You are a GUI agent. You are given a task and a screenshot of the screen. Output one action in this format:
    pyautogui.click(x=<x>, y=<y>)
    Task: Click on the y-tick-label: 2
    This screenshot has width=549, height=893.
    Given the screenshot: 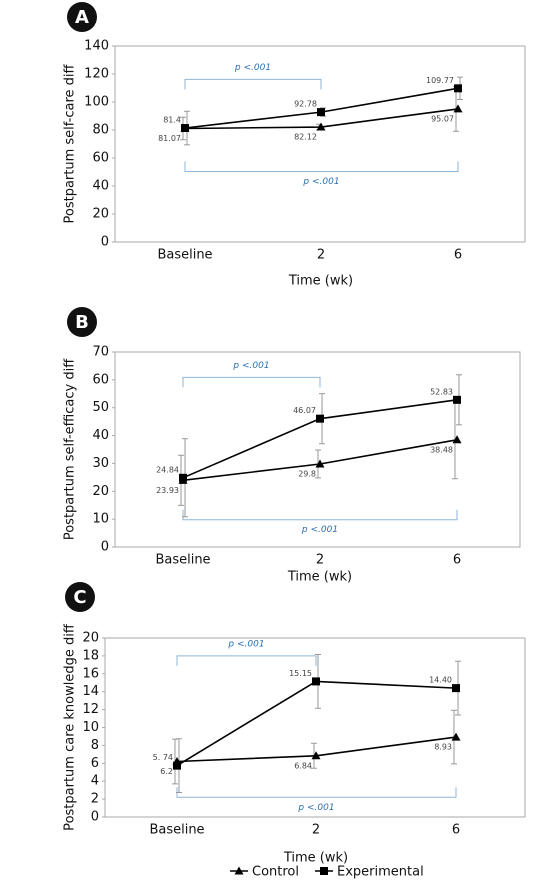 What is the action you would take?
    pyautogui.click(x=95, y=799)
    